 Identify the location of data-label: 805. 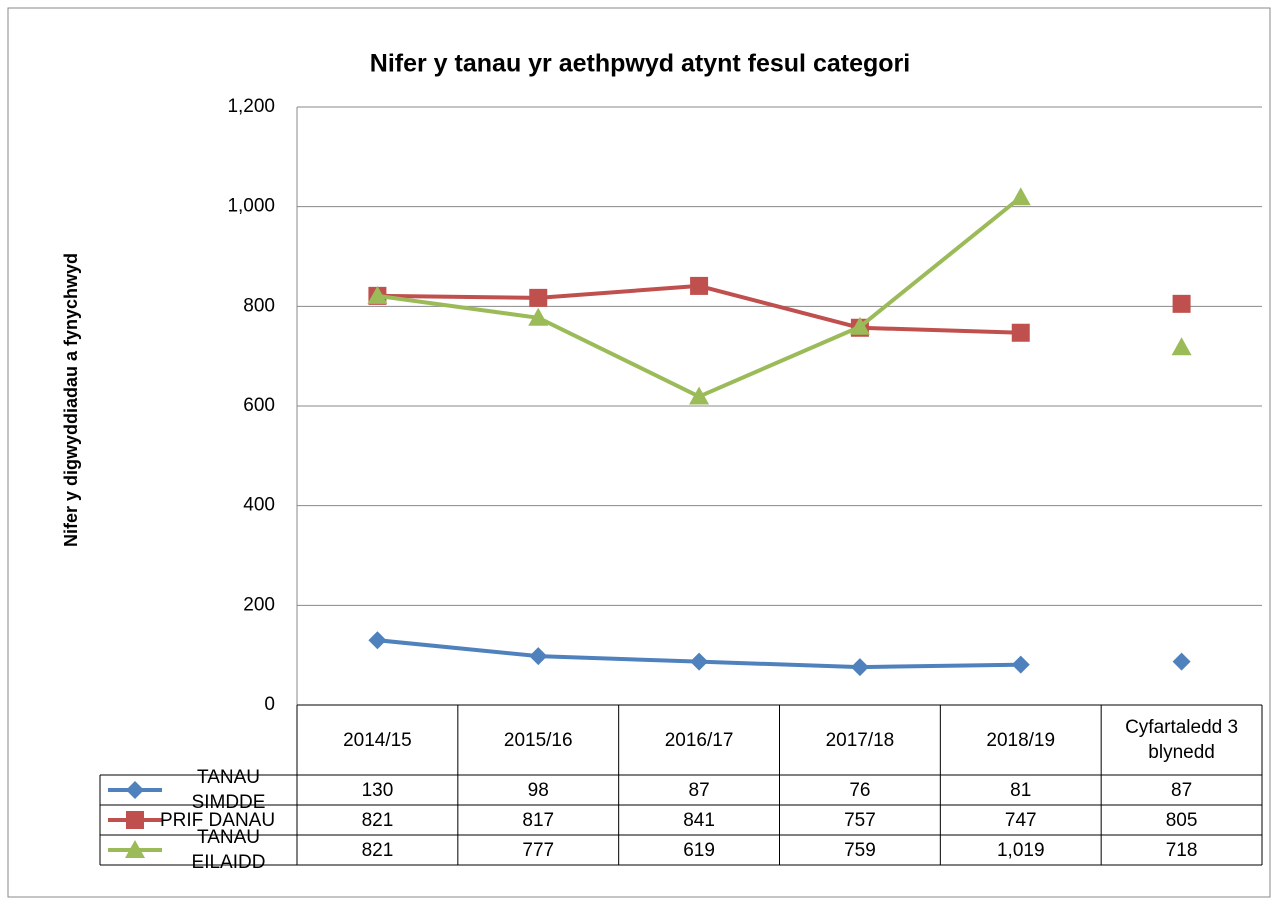
(1181, 820).